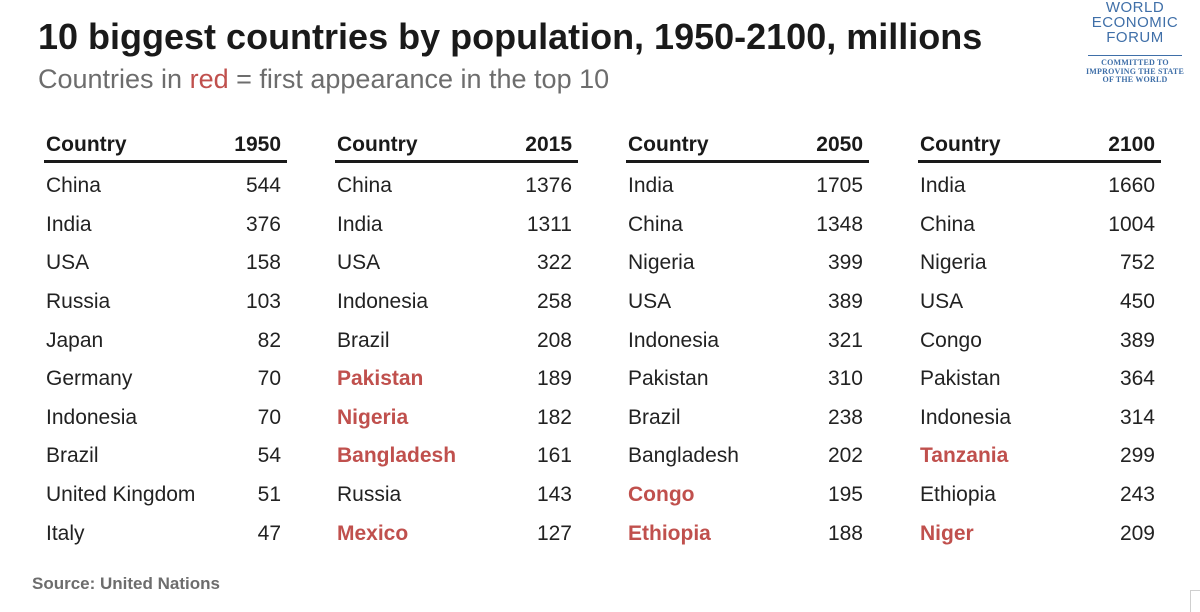 This screenshot has width=1200, height=612. I want to click on population-cell: 752, so click(1137, 263).